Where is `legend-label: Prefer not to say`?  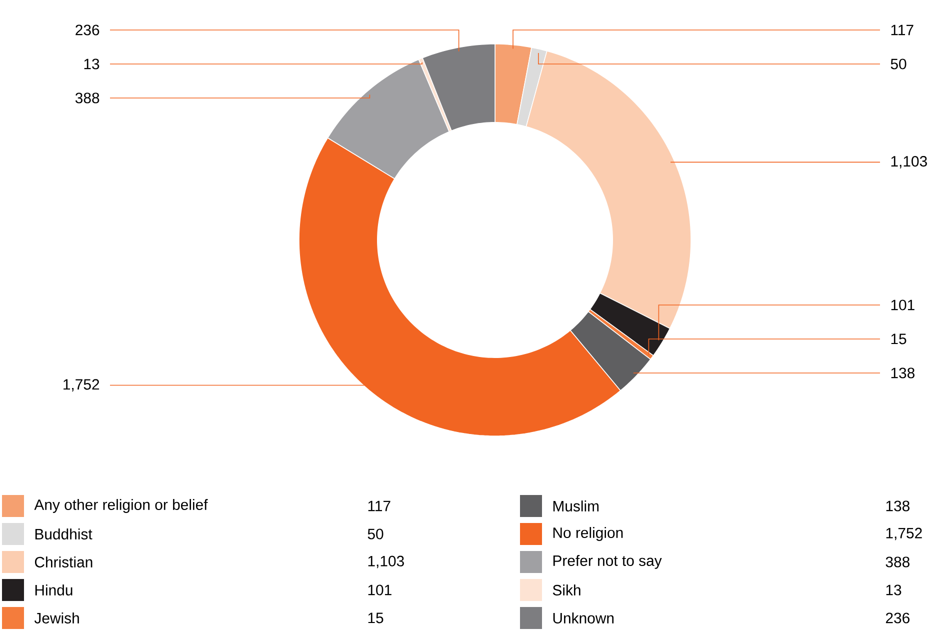 legend-label: Prefer not to say is located at coordinates (607, 562).